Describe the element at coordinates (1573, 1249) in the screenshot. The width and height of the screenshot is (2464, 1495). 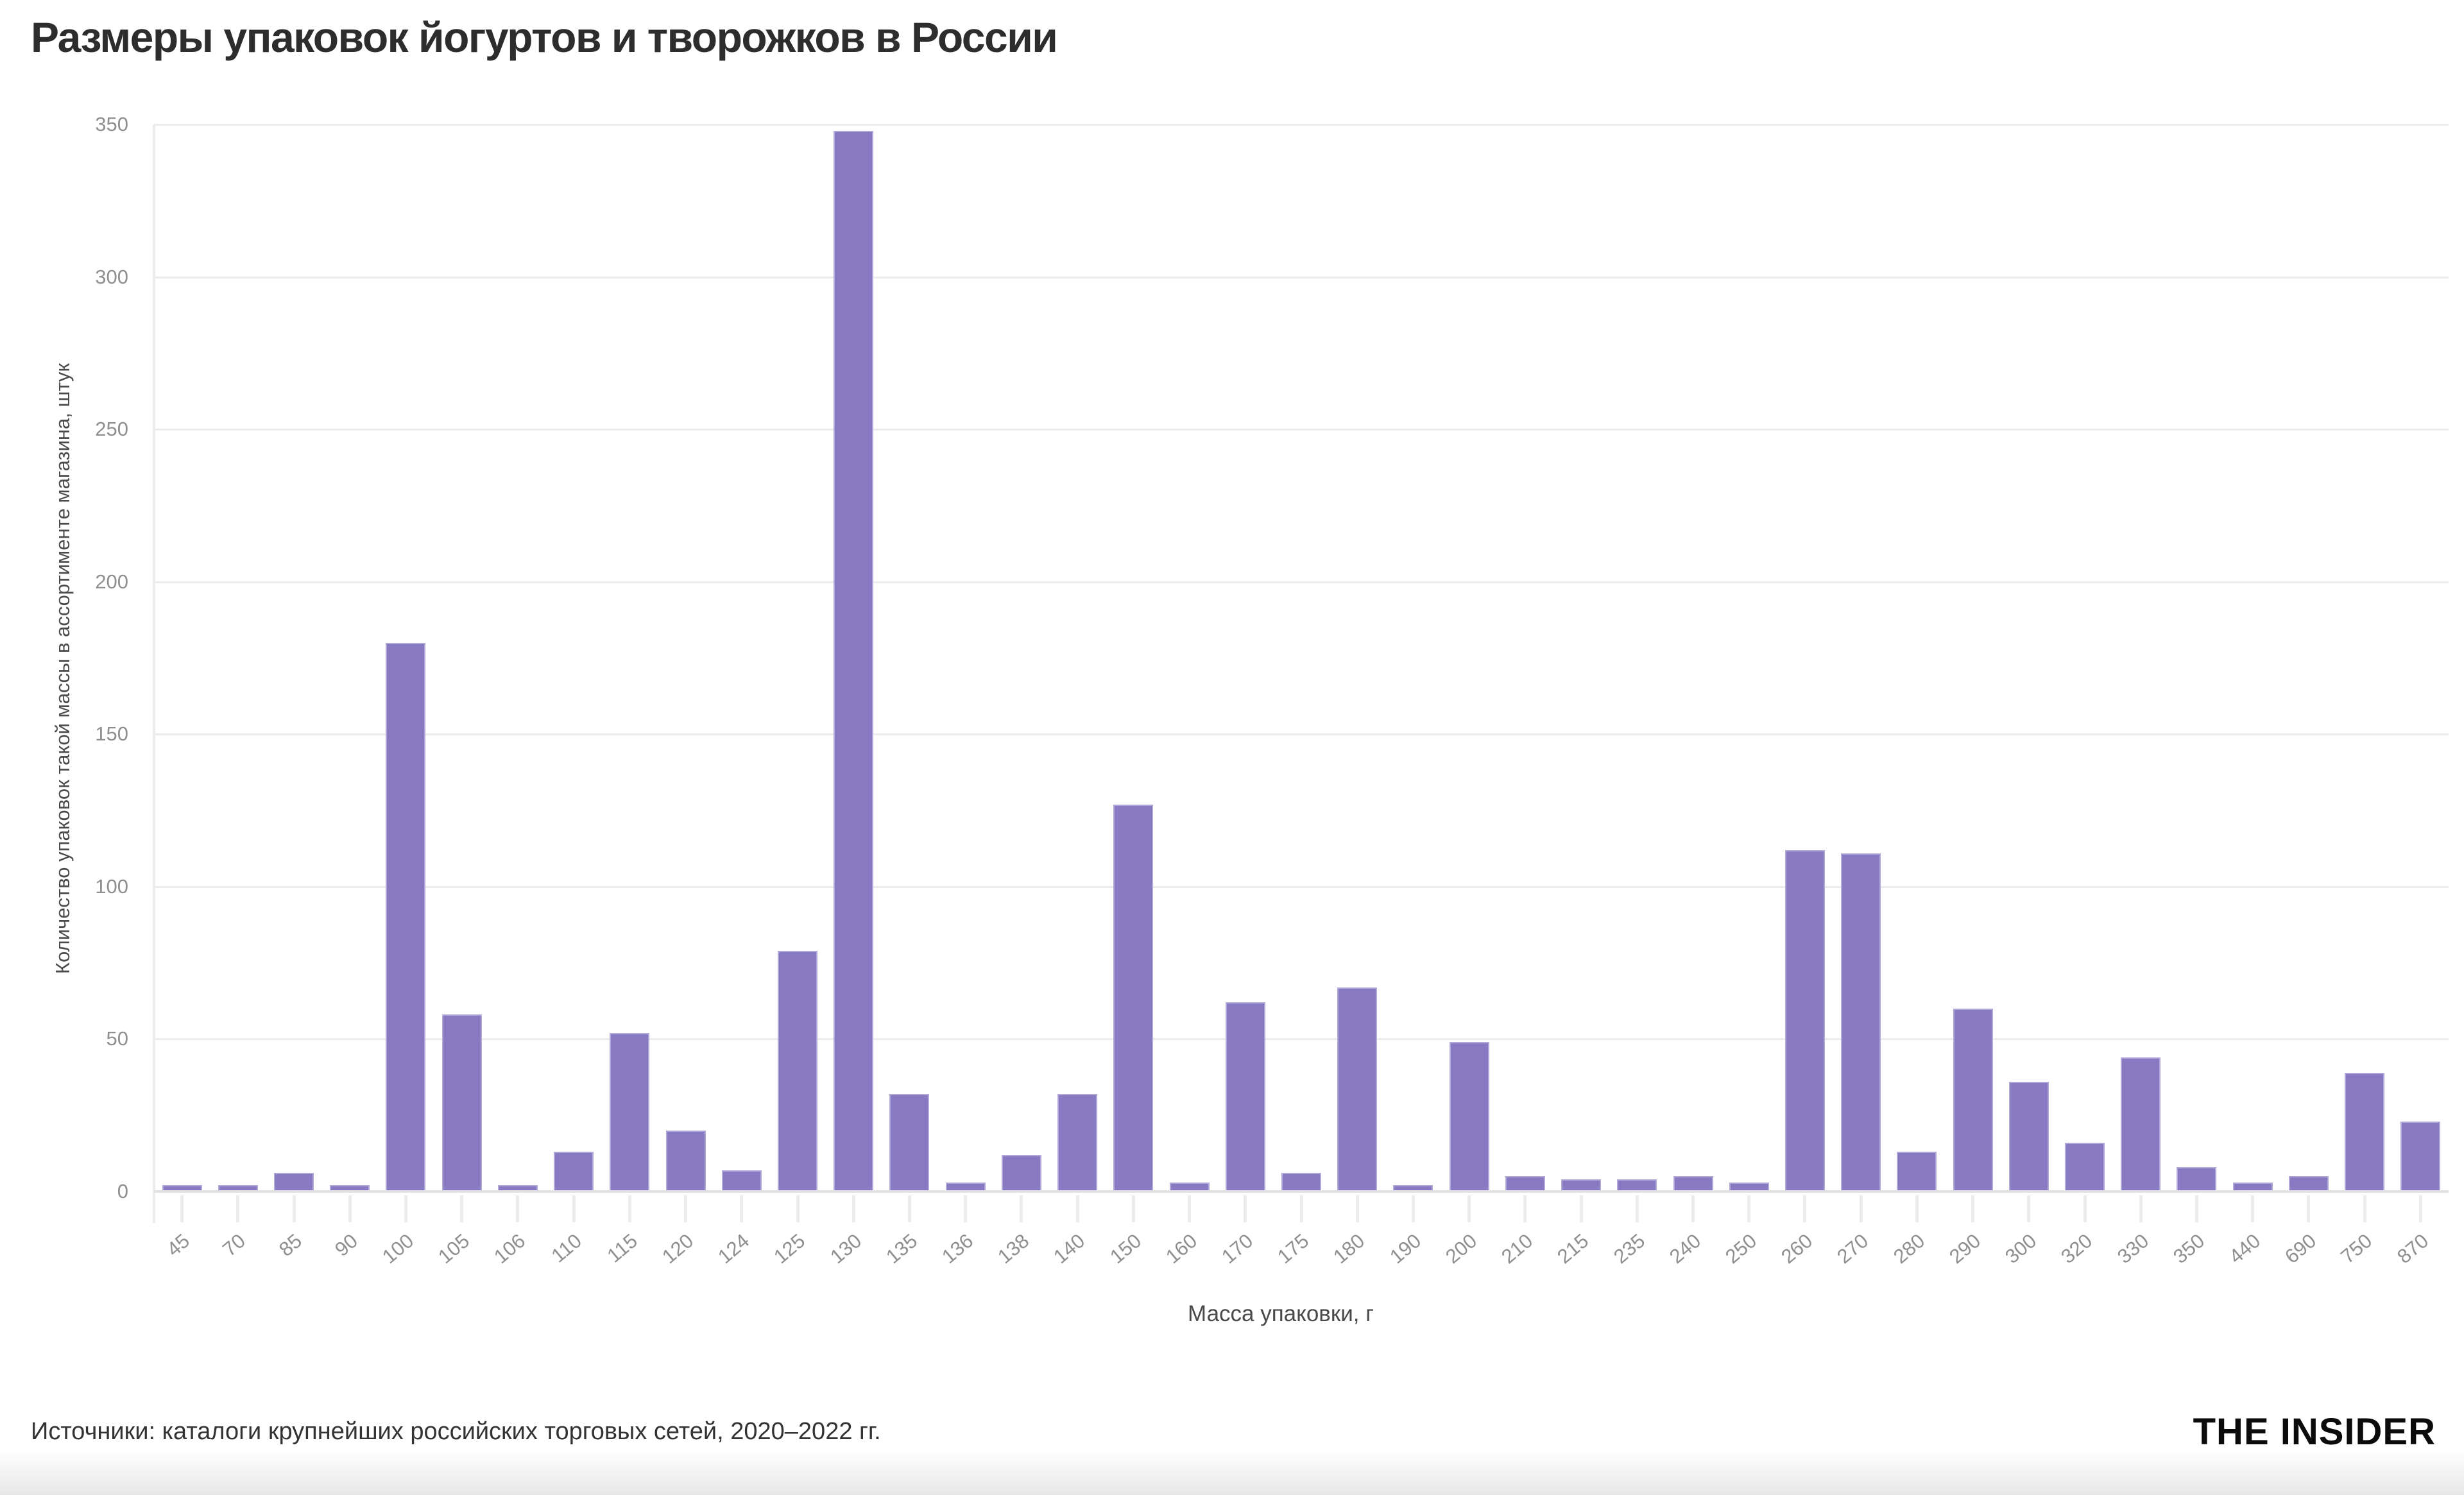
I see `x-tick-label: 215` at that location.